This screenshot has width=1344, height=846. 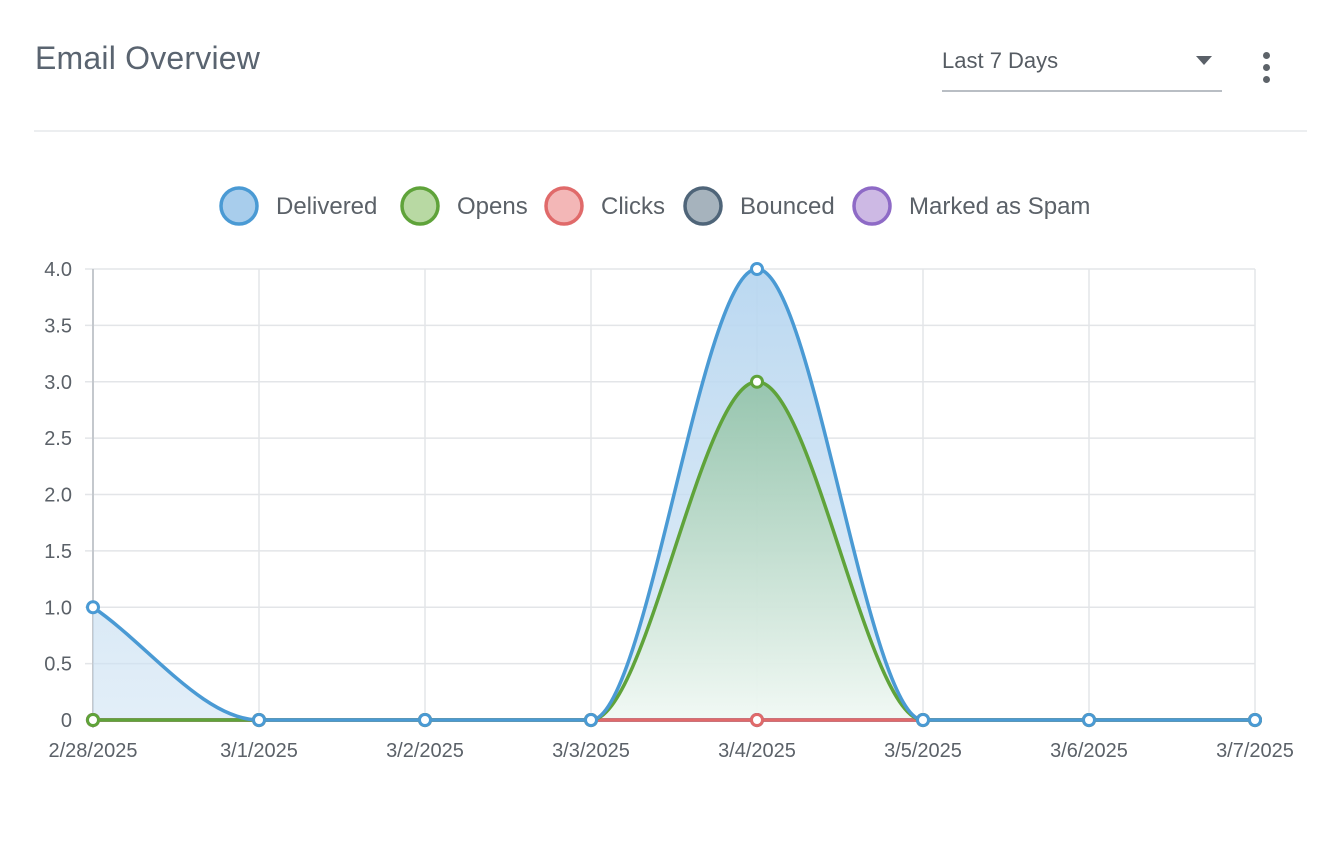 What do you see at coordinates (703, 206) in the screenshot?
I see `legend-bounced-swatch` at bounding box center [703, 206].